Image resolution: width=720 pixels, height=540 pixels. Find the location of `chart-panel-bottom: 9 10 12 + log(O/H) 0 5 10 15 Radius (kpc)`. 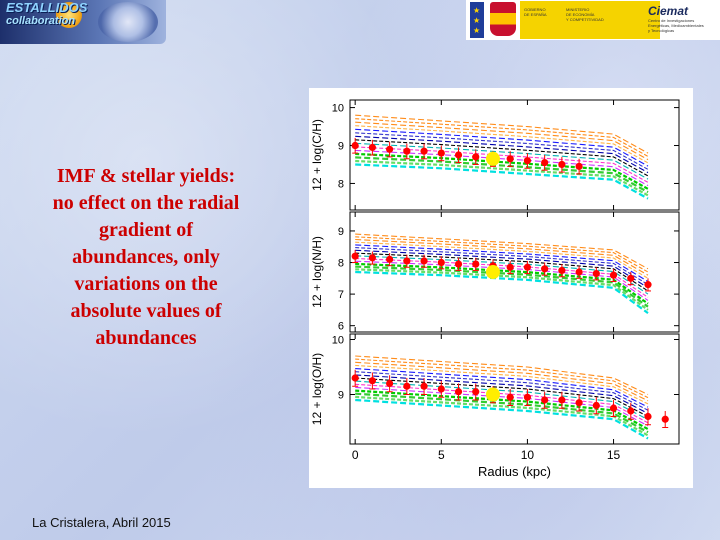

chart-panel-bottom: 9 10 12 + log(O/H) 0 5 10 15 Radius (kpc) is located at coordinates (495, 406).